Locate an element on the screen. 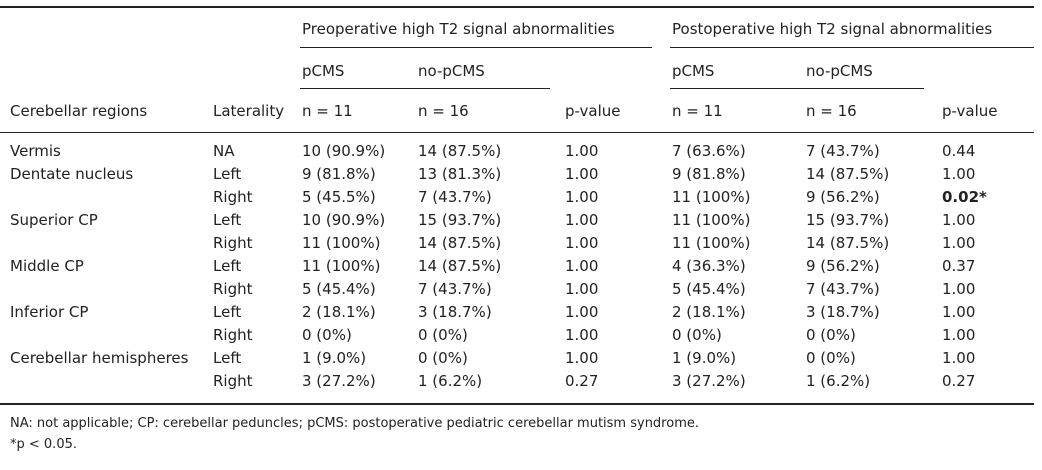 The image size is (1042, 470). significance-footnote: *p < 0.05. is located at coordinates (43, 444).